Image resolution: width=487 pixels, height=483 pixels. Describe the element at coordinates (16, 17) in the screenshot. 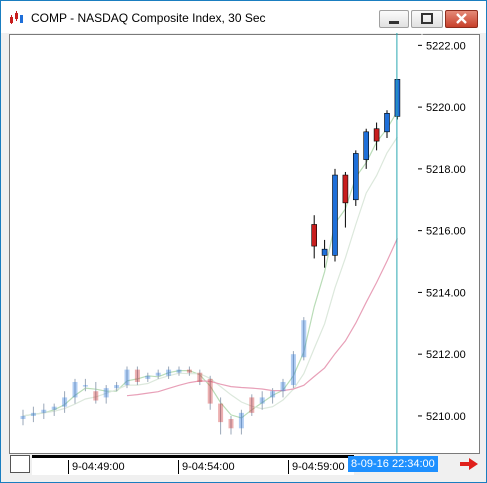

I see `app-logo-icon` at that location.